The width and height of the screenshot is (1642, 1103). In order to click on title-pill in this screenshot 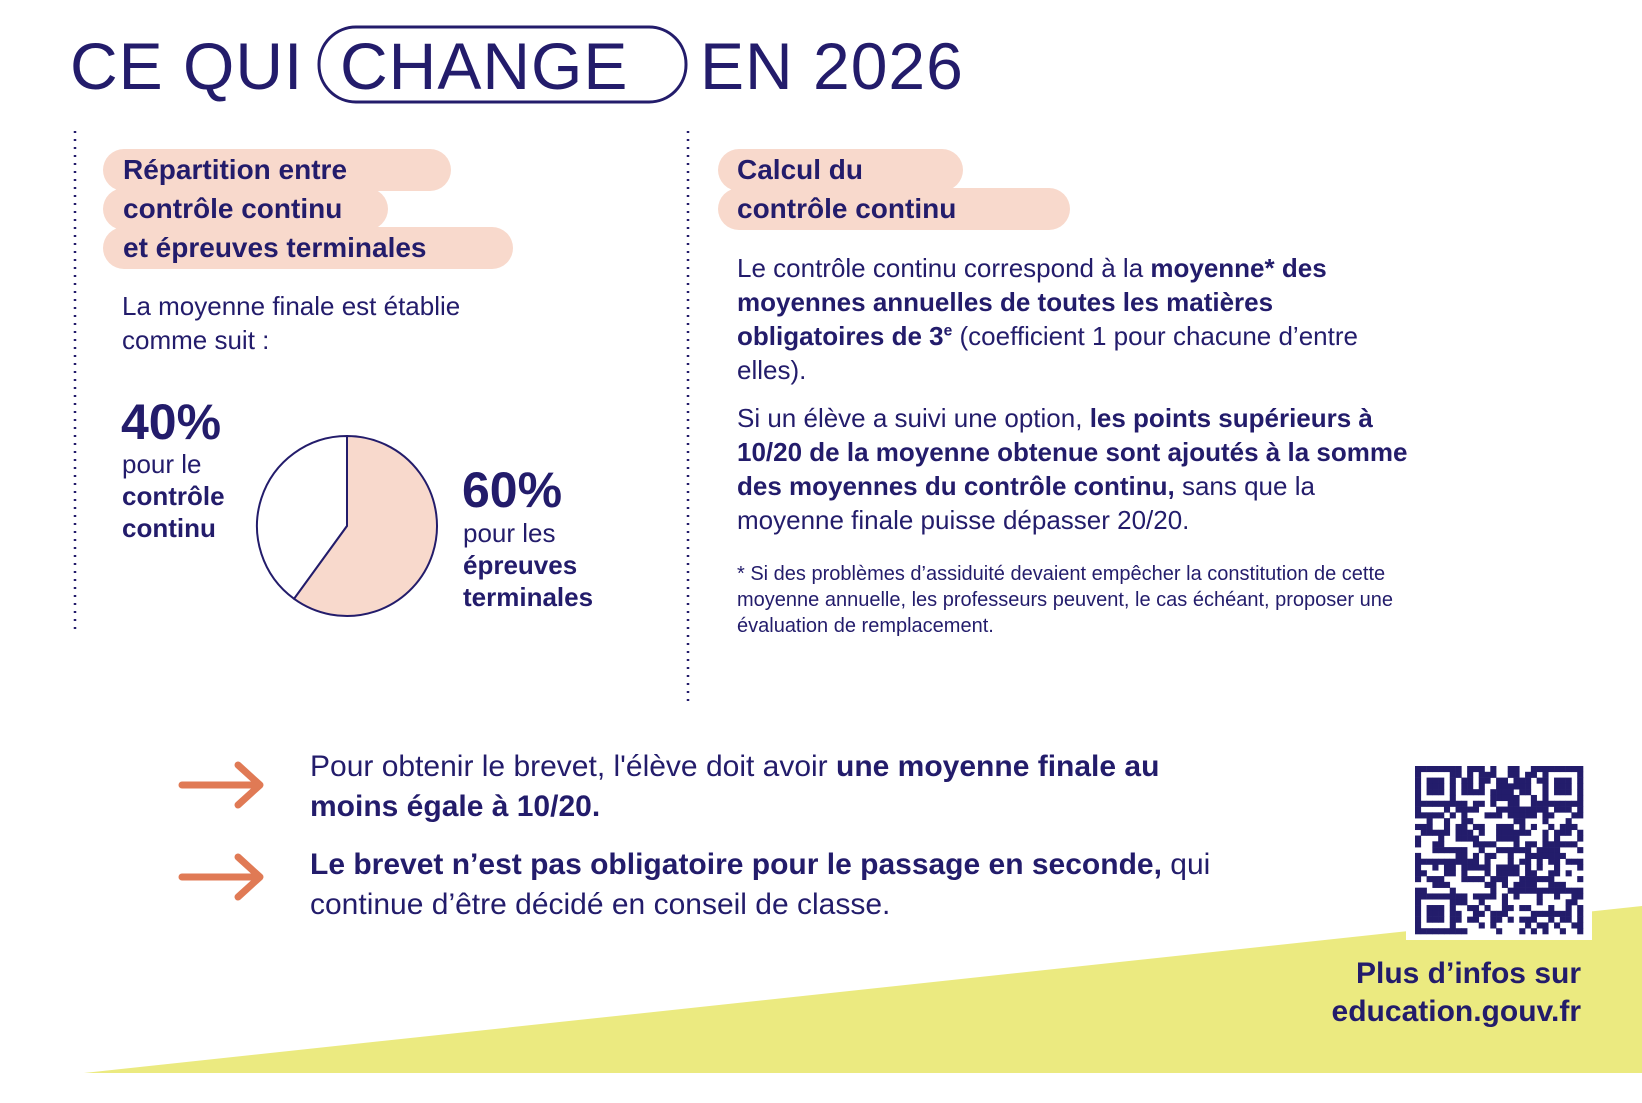, I will do `click(502, 64)`.